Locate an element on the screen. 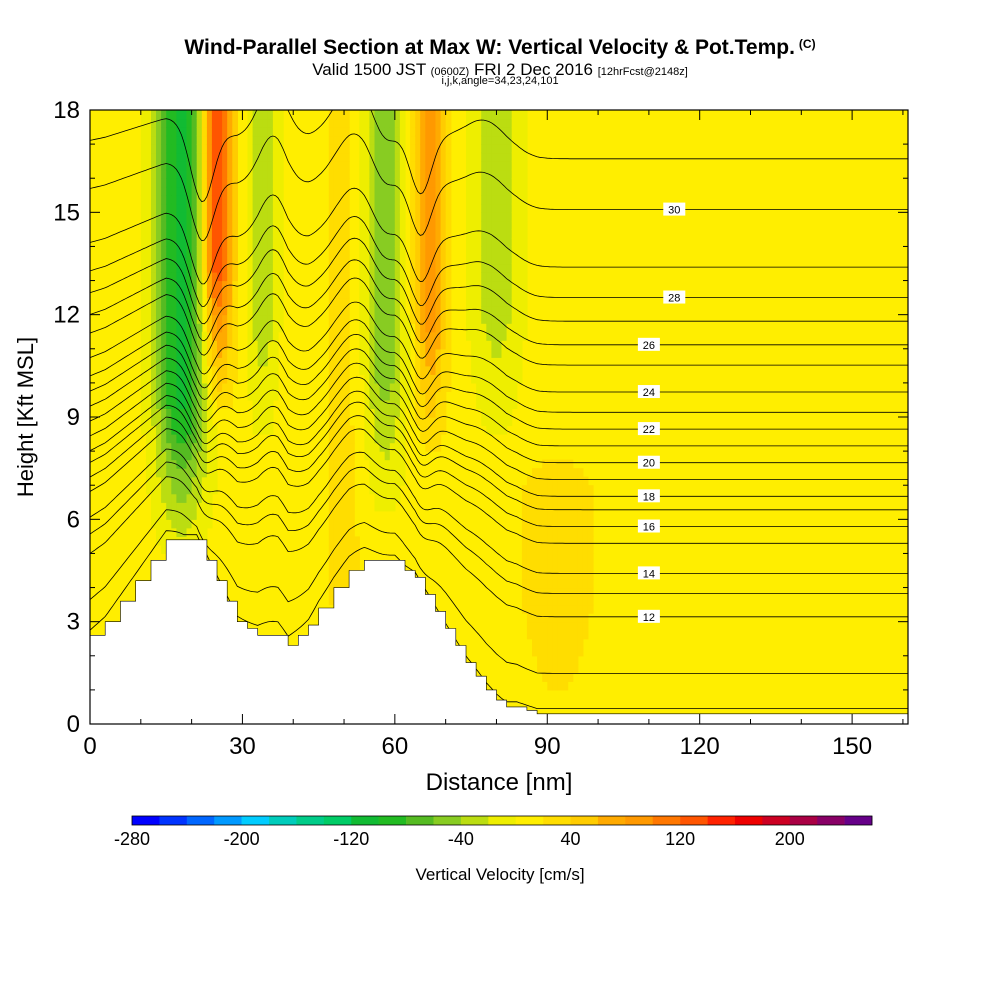 This screenshot has width=1000, height=1000. svg-text: 26 is located at coordinates (649, 346).